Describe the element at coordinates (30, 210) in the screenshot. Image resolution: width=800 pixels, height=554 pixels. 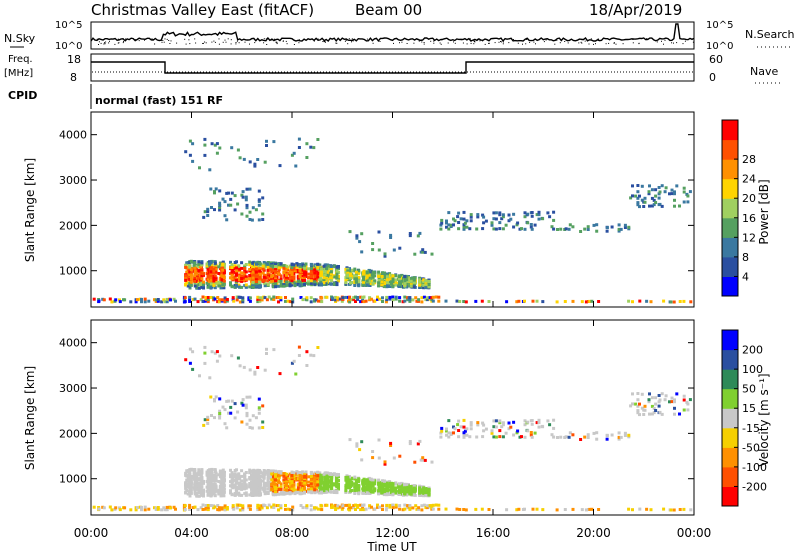
I see `power-ylabel: Slant Range [km]` at that location.